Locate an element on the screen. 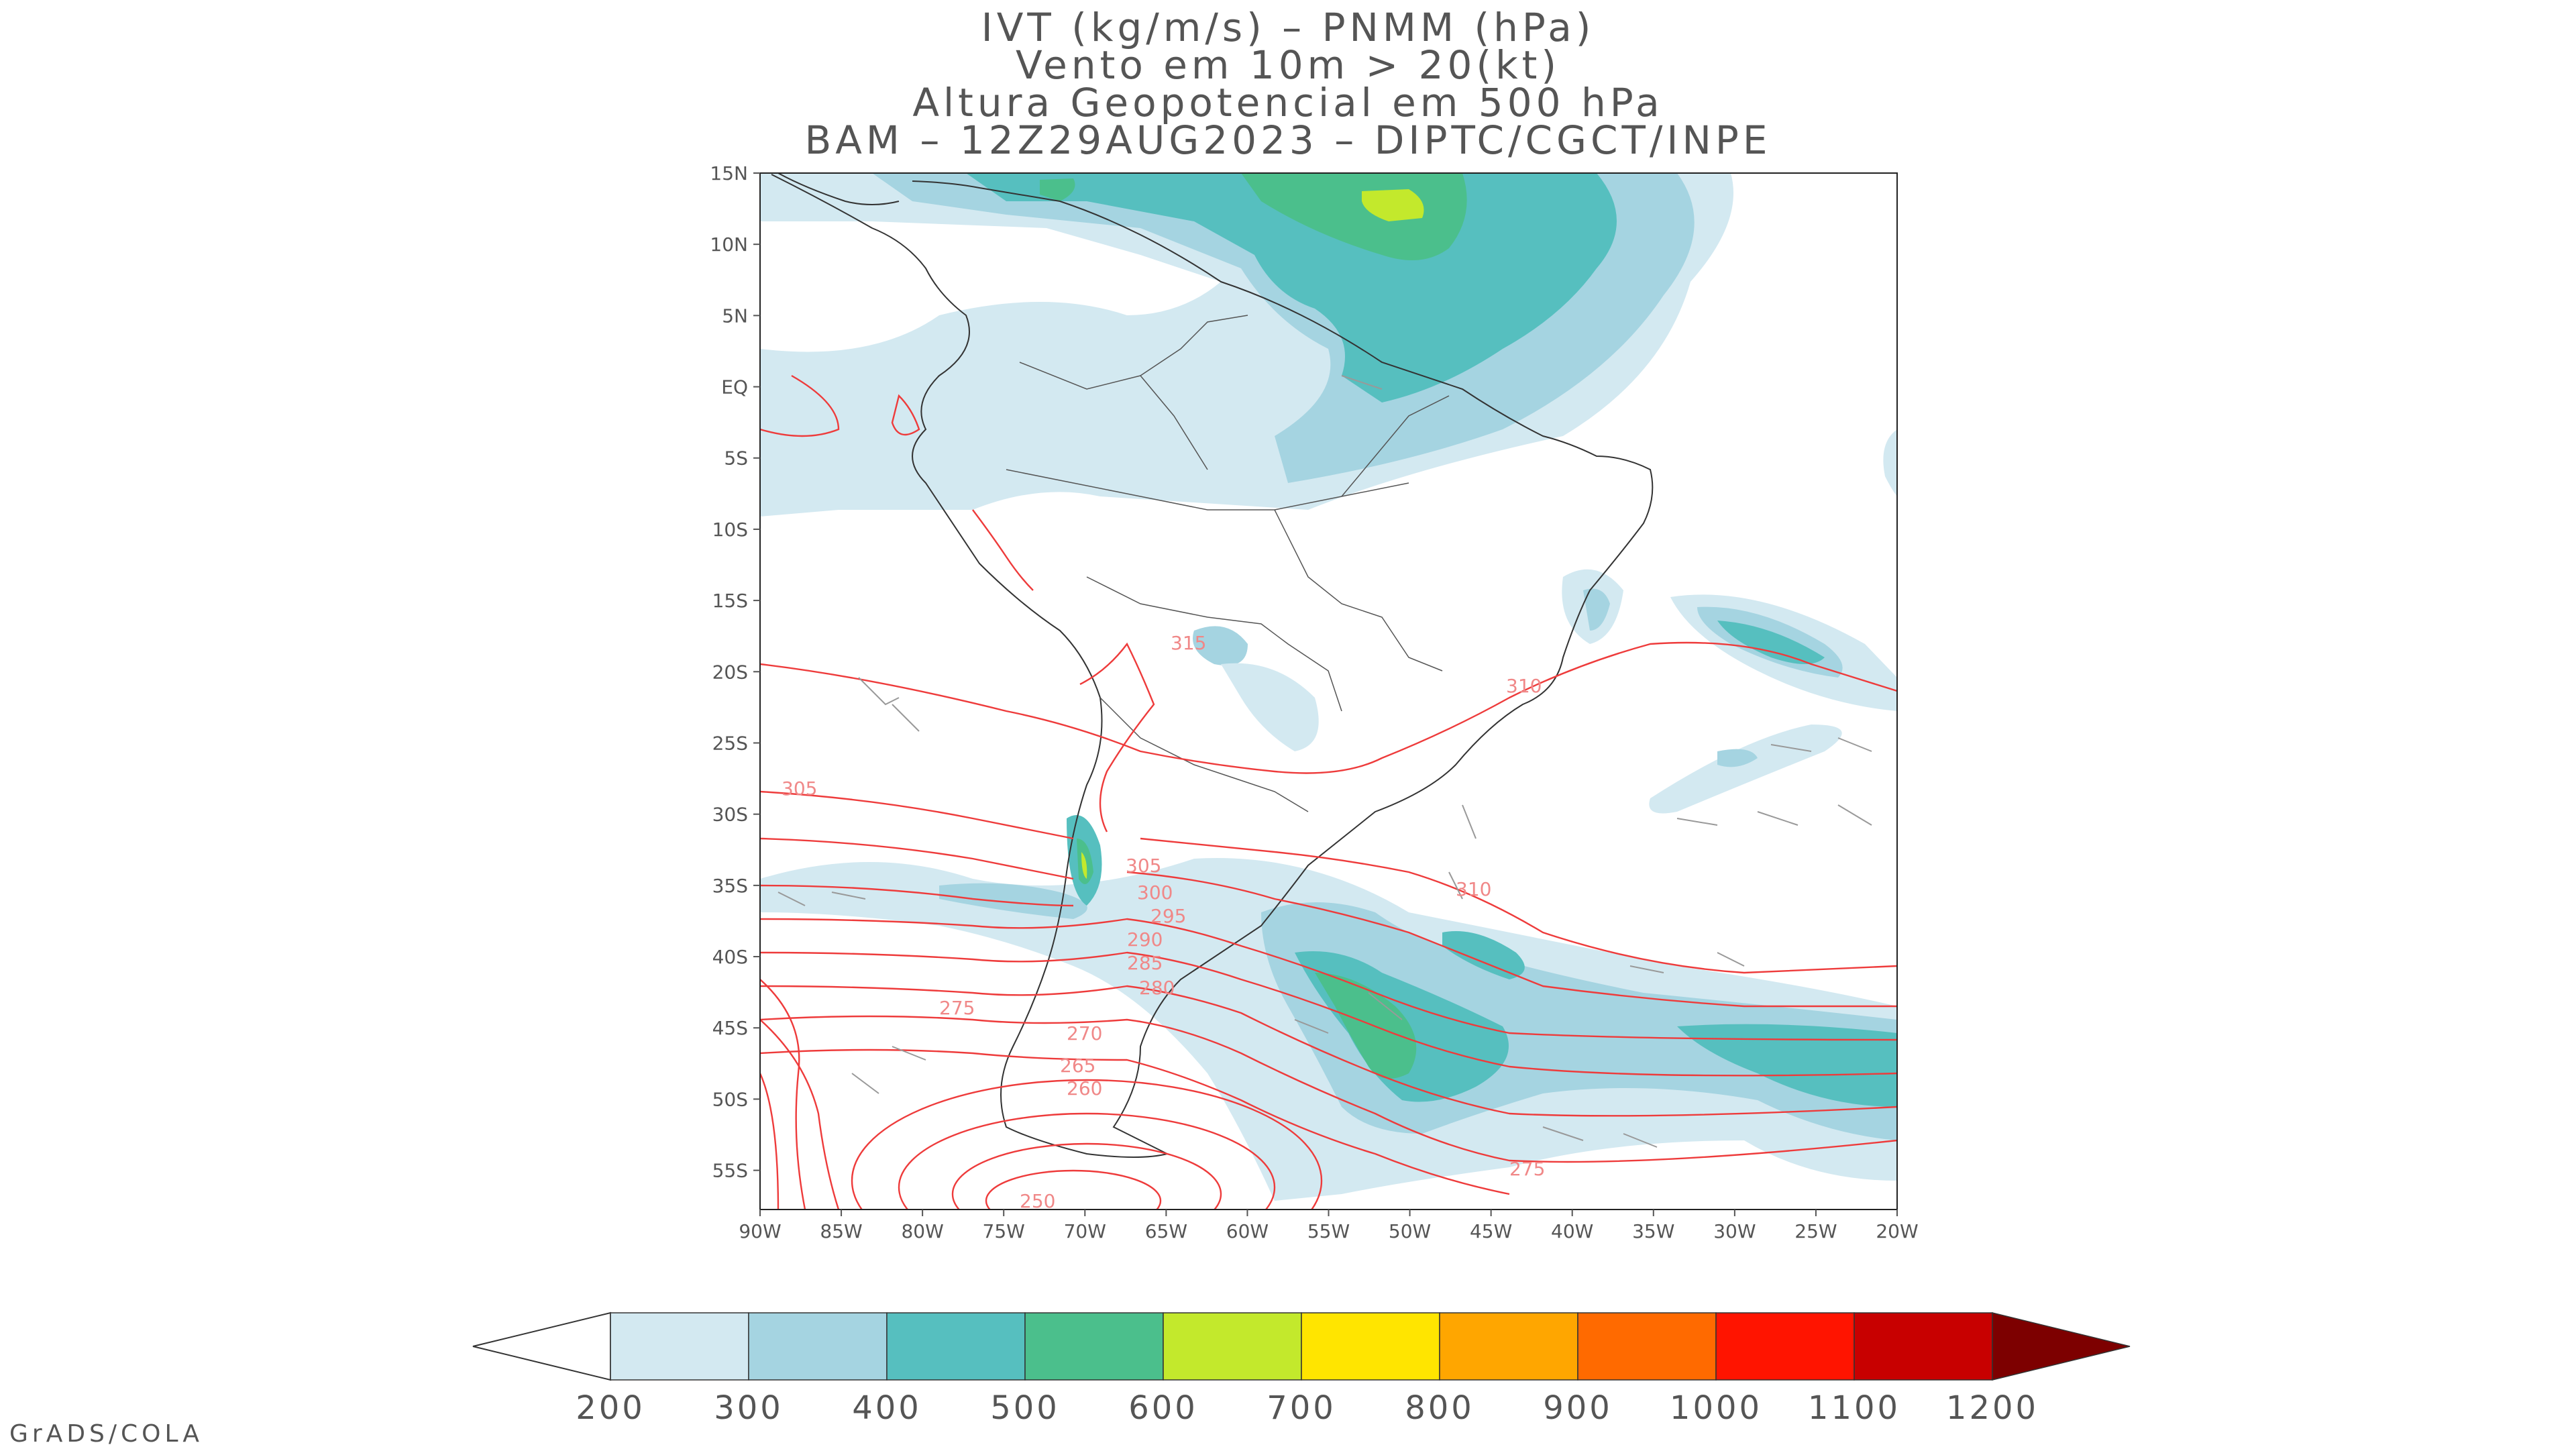 This screenshot has height=1449, width=2576. colorbar-label: 600 is located at coordinates (1163, 1408).